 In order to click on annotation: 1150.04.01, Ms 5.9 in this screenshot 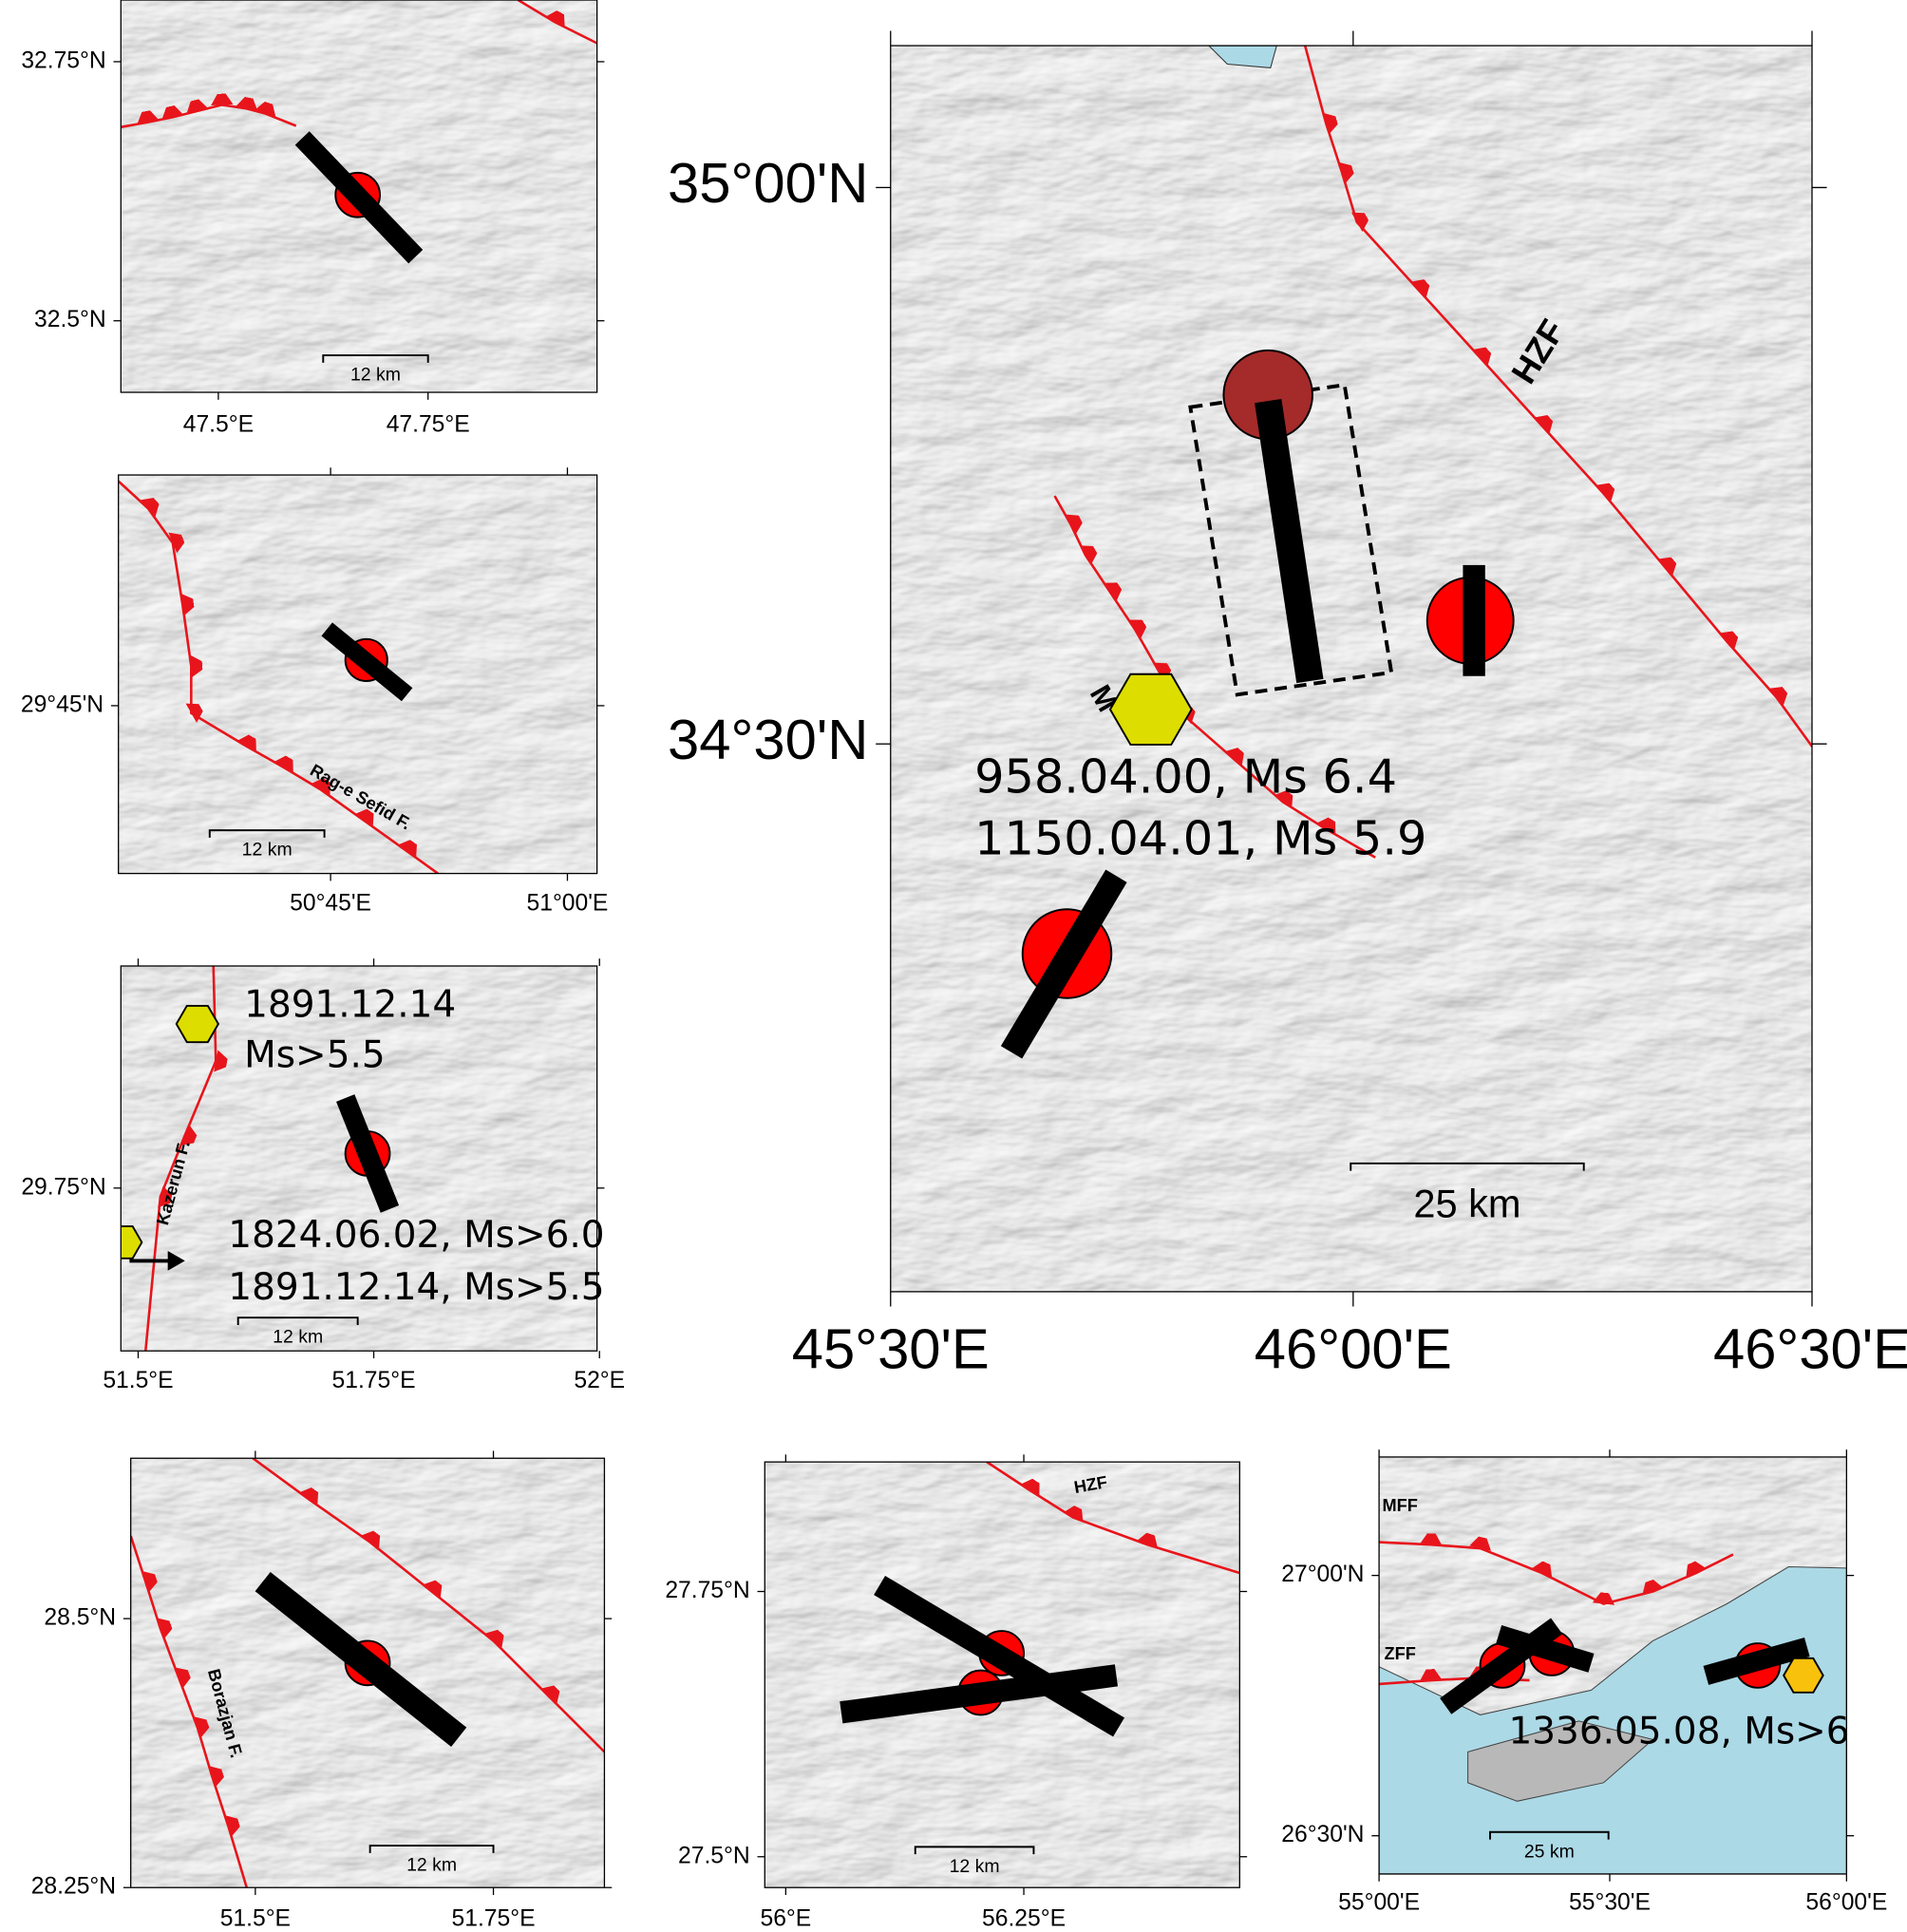, I will do `click(1200, 837)`.